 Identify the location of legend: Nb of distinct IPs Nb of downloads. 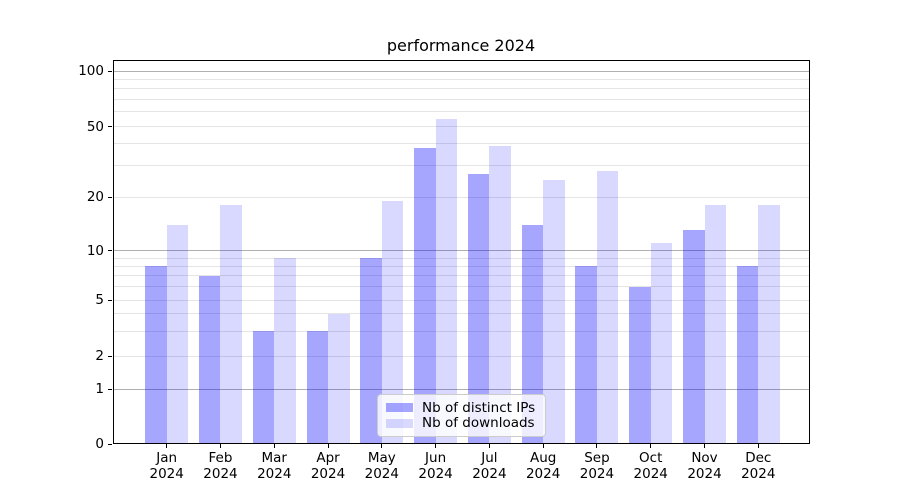
(461, 415).